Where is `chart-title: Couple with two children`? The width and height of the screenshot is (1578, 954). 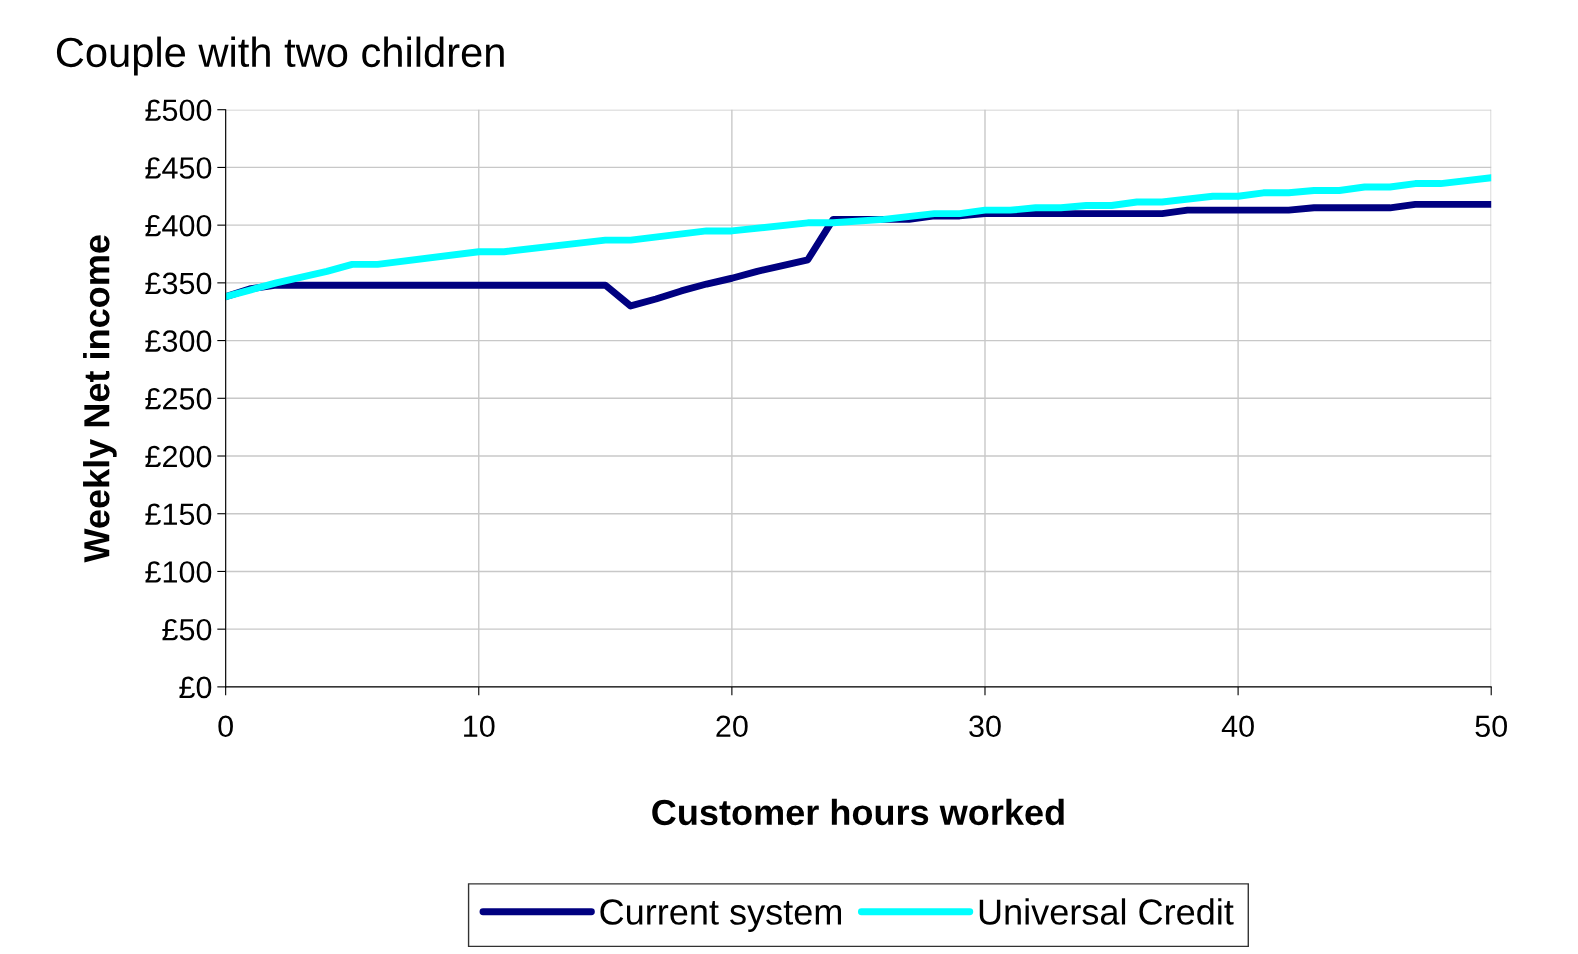 chart-title: Couple with two children is located at coordinates (280, 56).